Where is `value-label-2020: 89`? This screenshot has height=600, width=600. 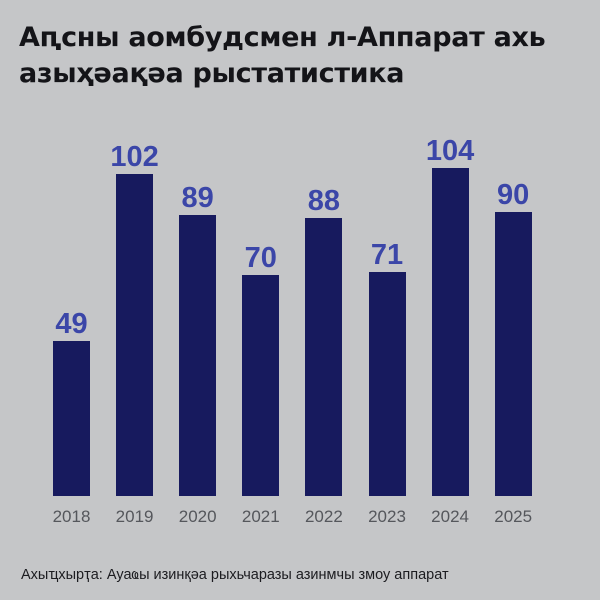 value-label-2020: 89 is located at coordinates (197, 198).